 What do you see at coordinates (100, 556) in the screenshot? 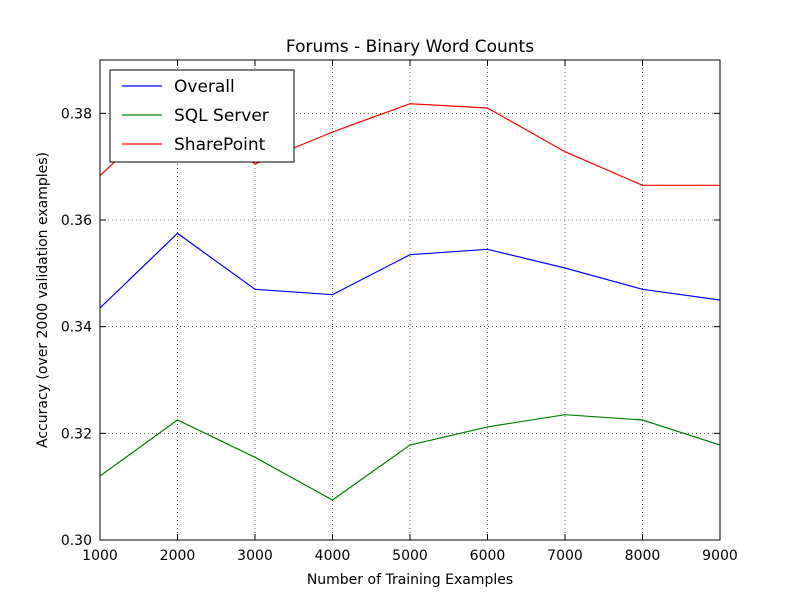
I see `x-tick-label: 1000` at bounding box center [100, 556].